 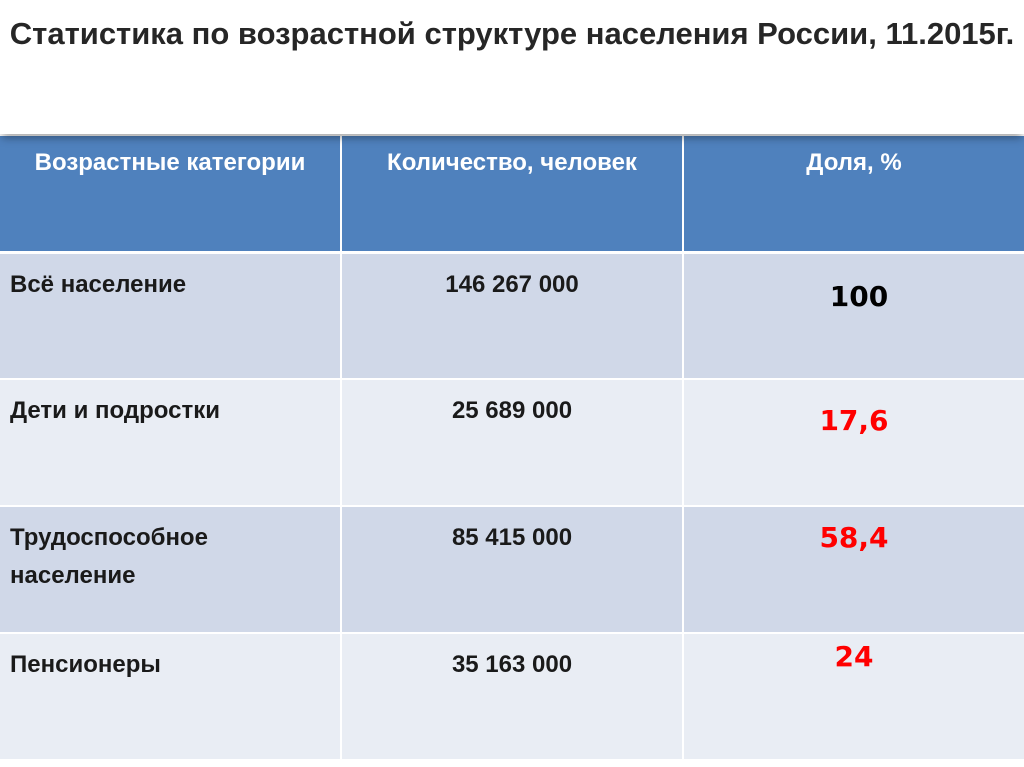 I want to click on count-cell: 146 267 000, so click(x=512, y=316).